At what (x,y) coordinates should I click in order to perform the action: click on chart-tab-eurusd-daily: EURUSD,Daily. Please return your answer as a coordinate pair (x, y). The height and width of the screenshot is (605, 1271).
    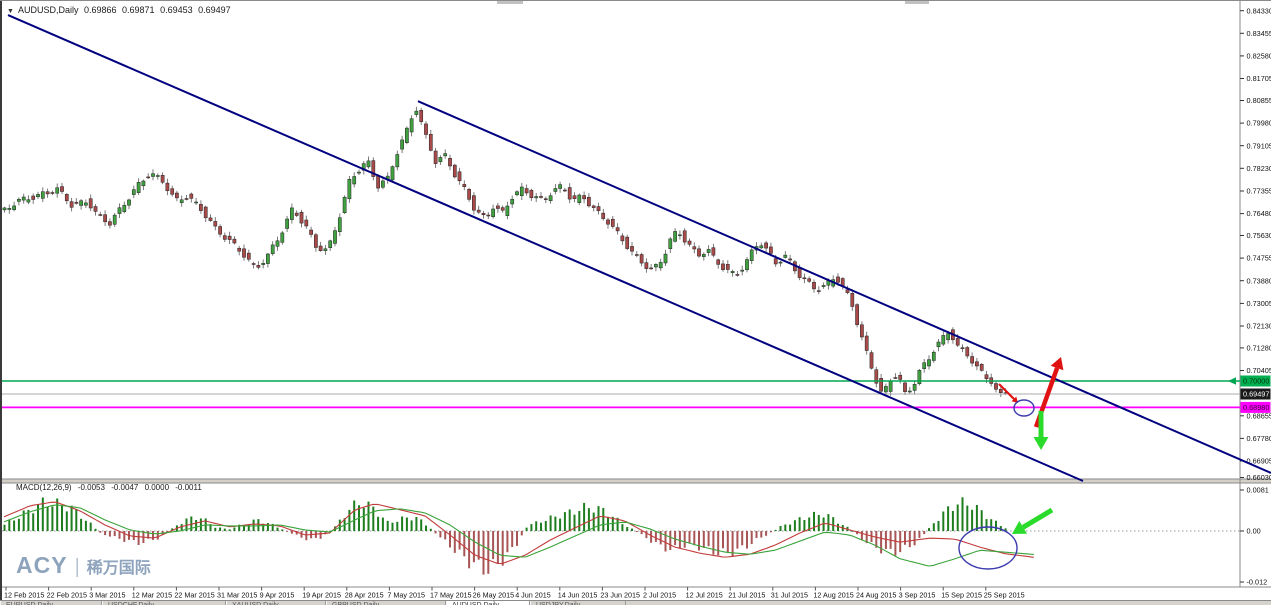
    Looking at the image, I should click on (51, 603).